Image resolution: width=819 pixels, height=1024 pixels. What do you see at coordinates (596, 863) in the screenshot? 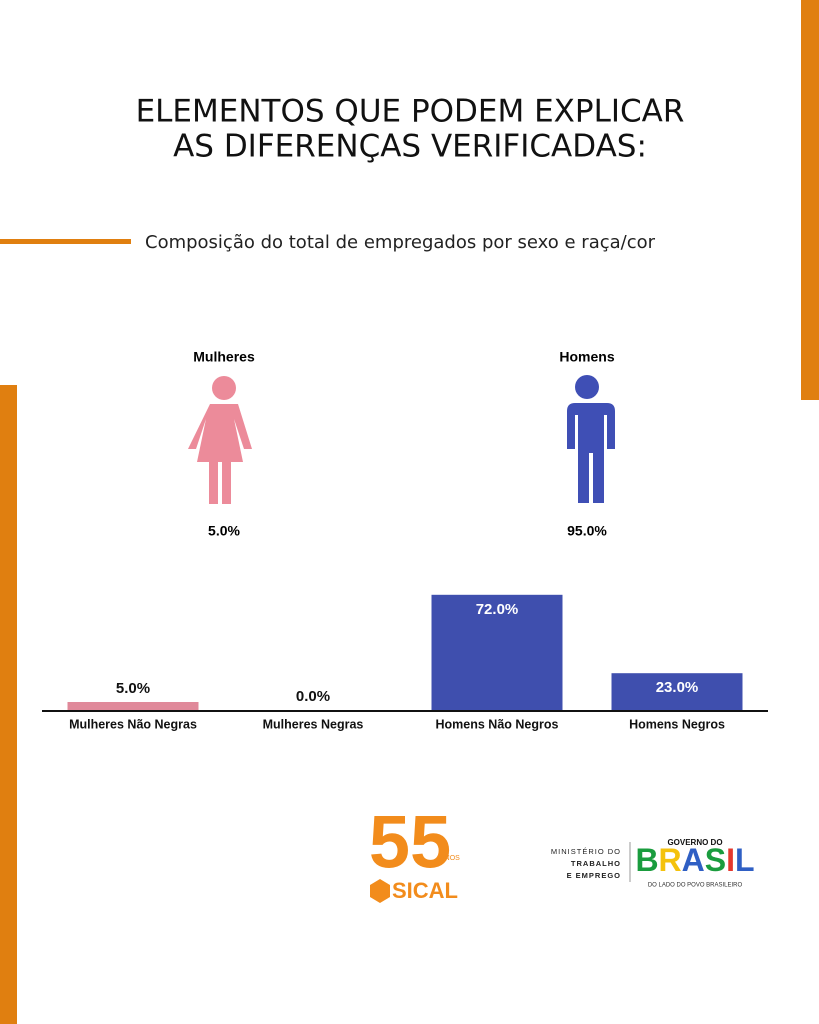
I see `ministry: TRABALHO` at bounding box center [596, 863].